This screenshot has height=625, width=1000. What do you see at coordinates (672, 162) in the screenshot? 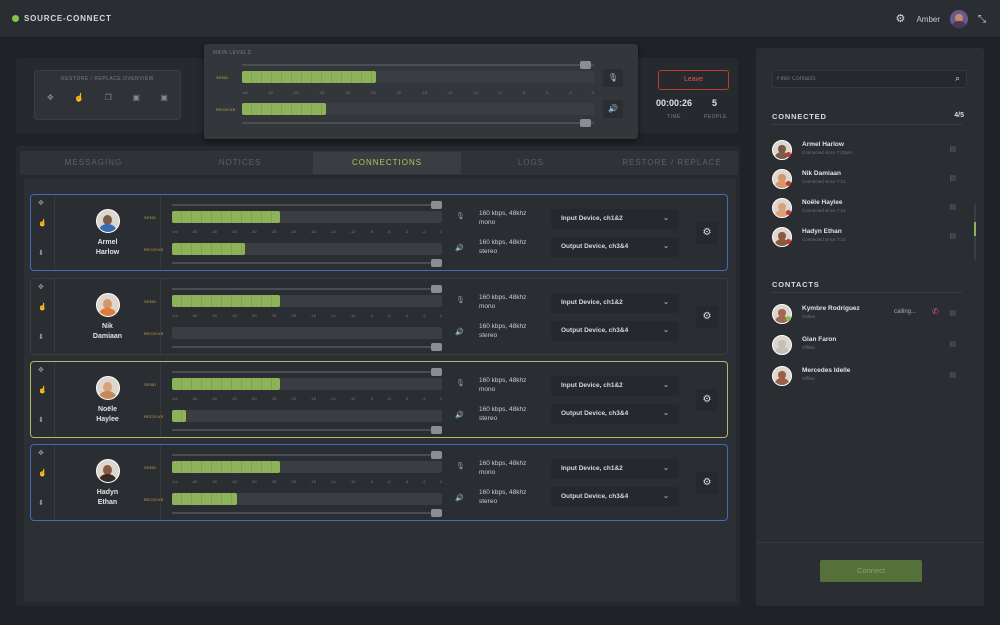
I see `tab-restore-replace: RESTORE / REPLACE` at bounding box center [672, 162].